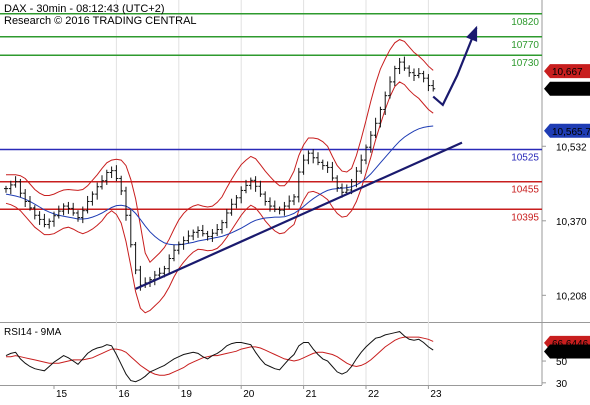 This screenshot has height=405, width=590. What do you see at coordinates (567, 101) in the screenshot?
I see `price-tags: 10,667 10,657 10,565.7` at bounding box center [567, 101].